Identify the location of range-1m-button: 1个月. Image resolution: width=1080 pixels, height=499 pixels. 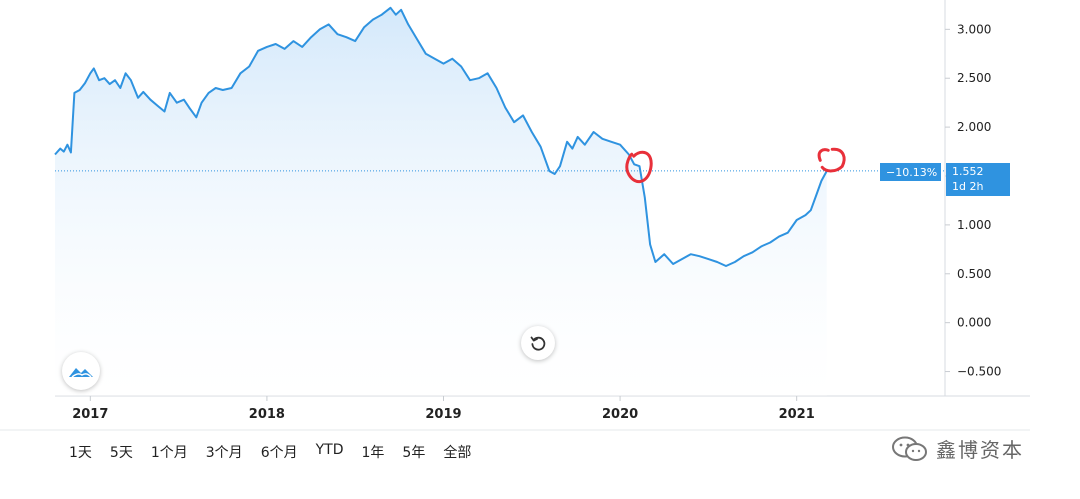
(169, 453).